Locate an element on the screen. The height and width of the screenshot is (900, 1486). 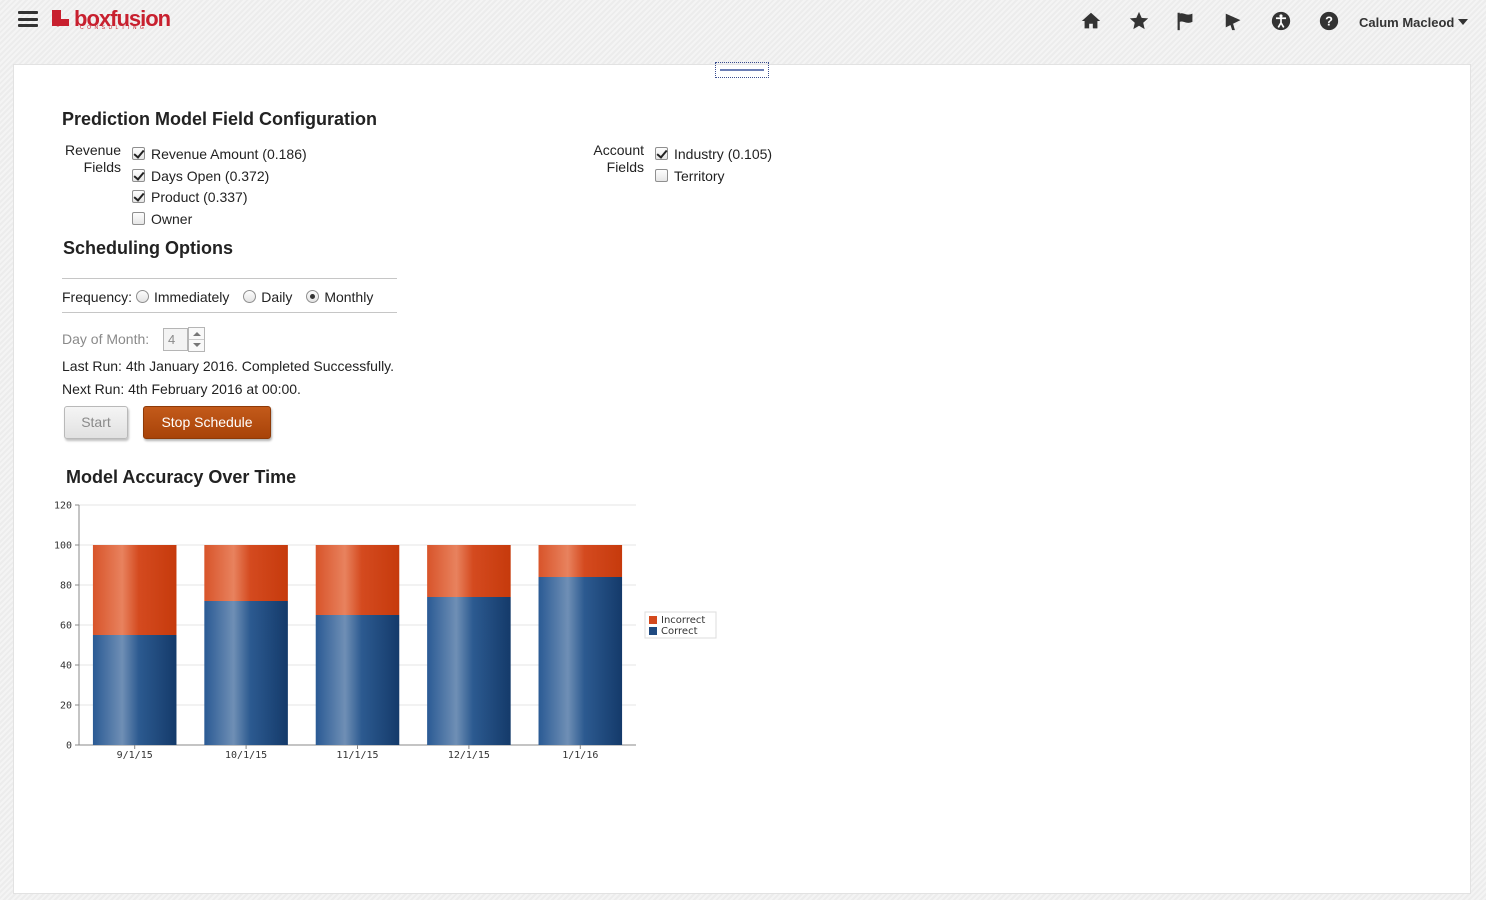
x-tick-label: 9/1/15 is located at coordinates (135, 755).